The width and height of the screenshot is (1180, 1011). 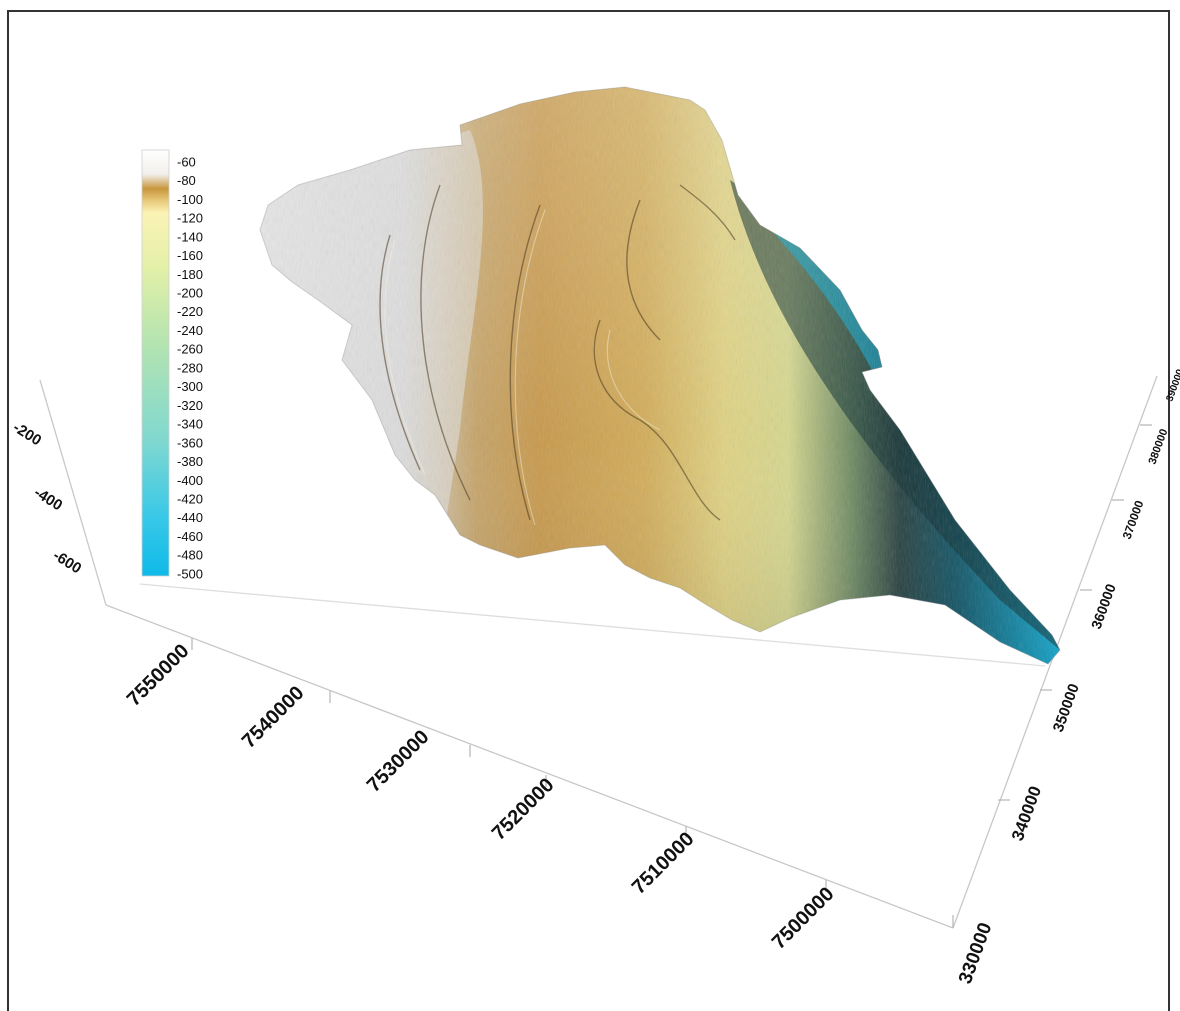 What do you see at coordinates (975, 953) in the screenshot?
I see `easting-tick-label: 330000` at bounding box center [975, 953].